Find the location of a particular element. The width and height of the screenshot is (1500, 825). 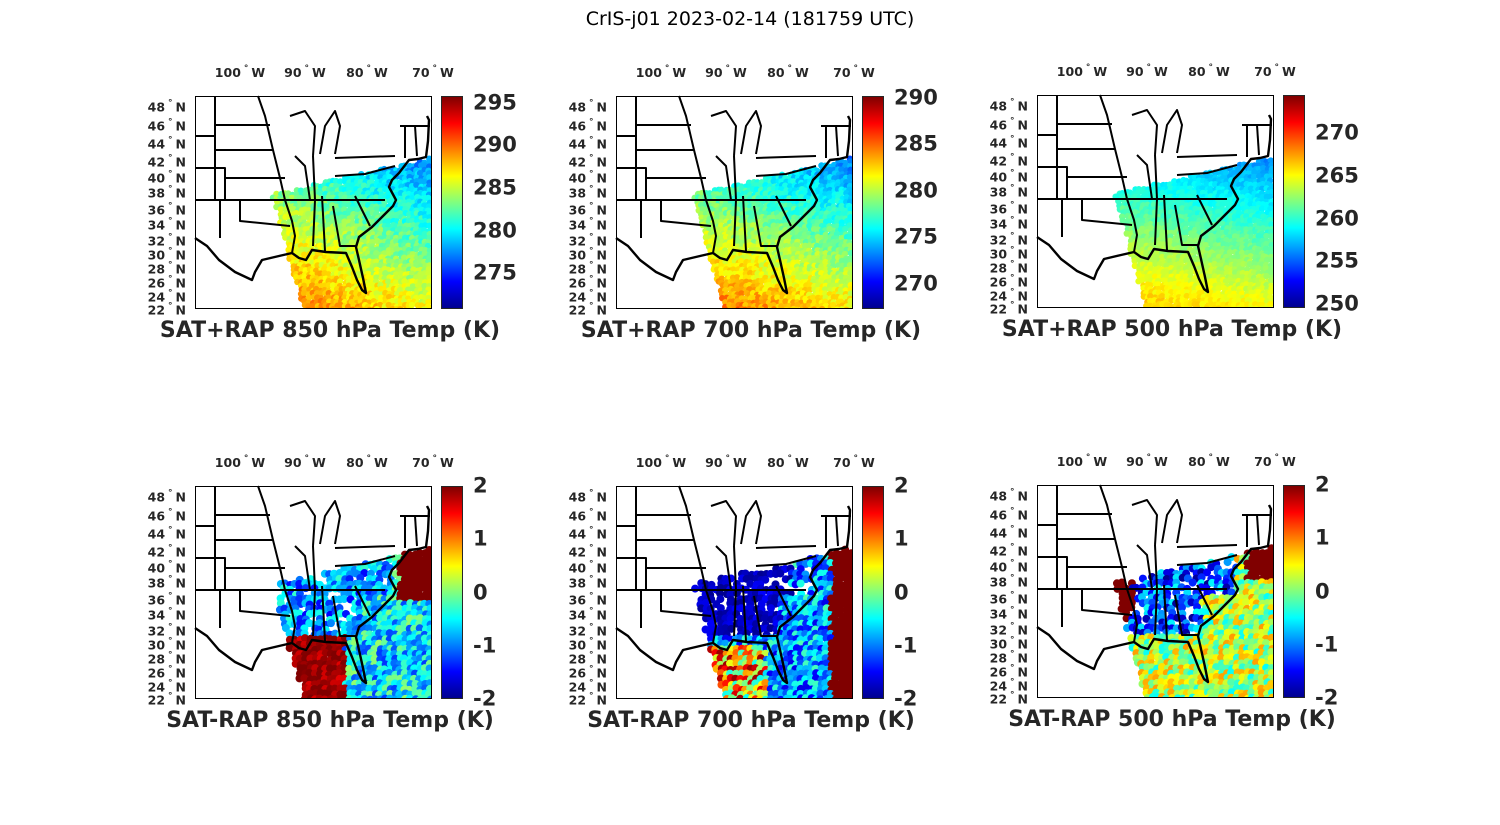

colorbar-tick-label: 270 is located at coordinates (1337, 132).